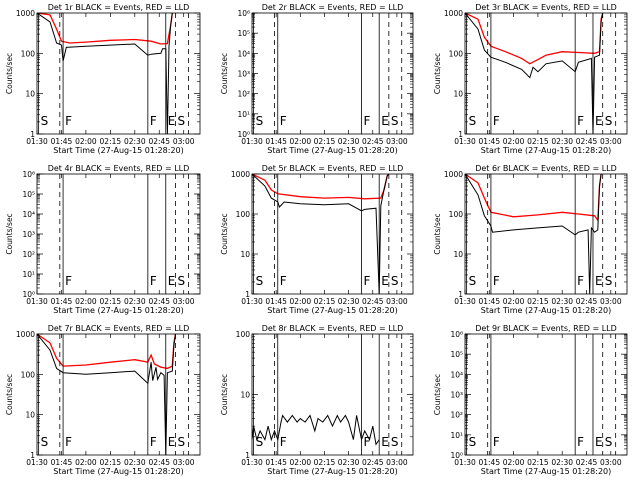 The height and width of the screenshot is (480, 640). What do you see at coordinates (119, 328) in the screenshot?
I see `panel-title: Det 7r BLACK = Events, RED = LLD` at bounding box center [119, 328].